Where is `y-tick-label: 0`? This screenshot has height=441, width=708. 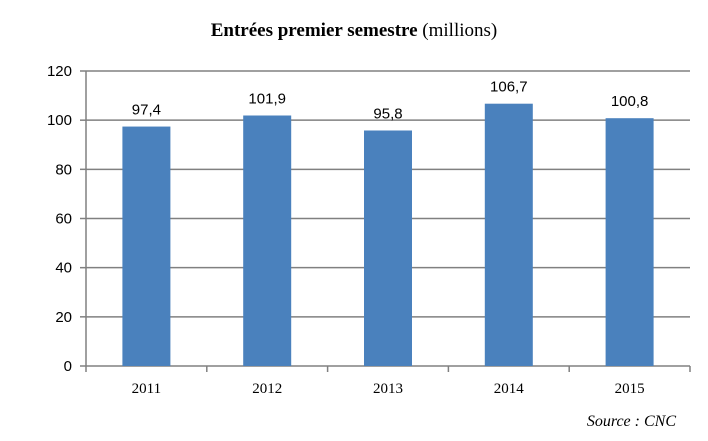 y-tick-label: 0 is located at coordinates (68, 366).